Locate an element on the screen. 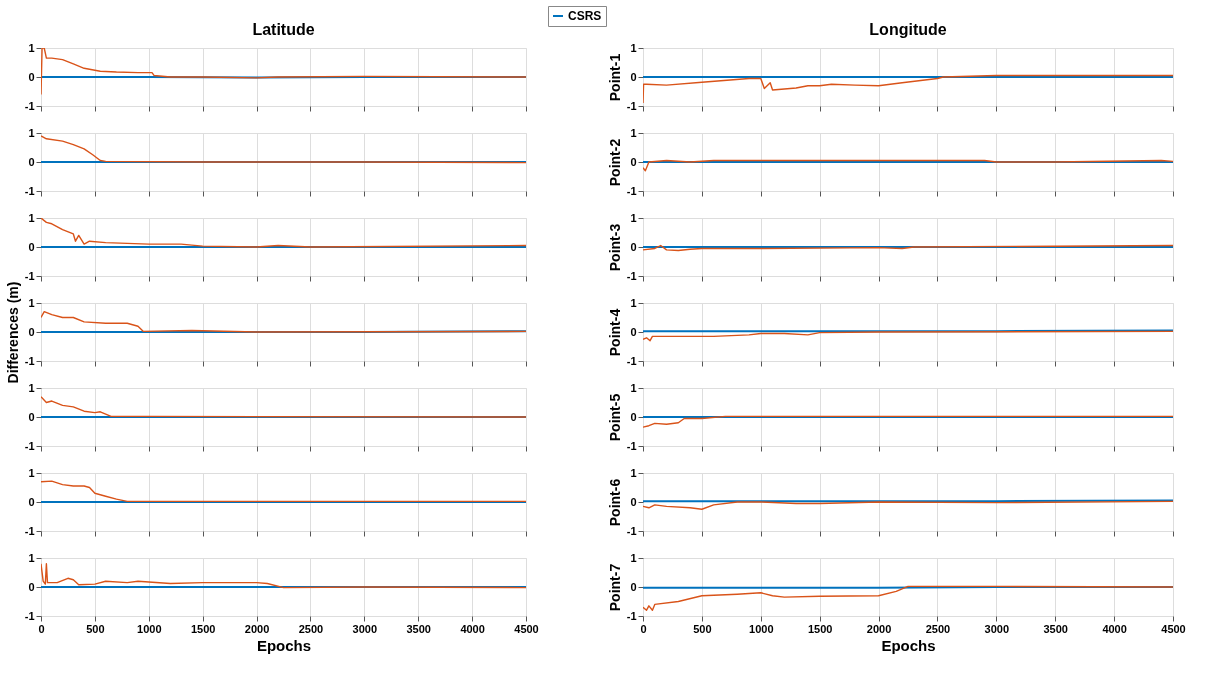 The image size is (1210, 690). chart-title: Longitude is located at coordinates (908, 29).